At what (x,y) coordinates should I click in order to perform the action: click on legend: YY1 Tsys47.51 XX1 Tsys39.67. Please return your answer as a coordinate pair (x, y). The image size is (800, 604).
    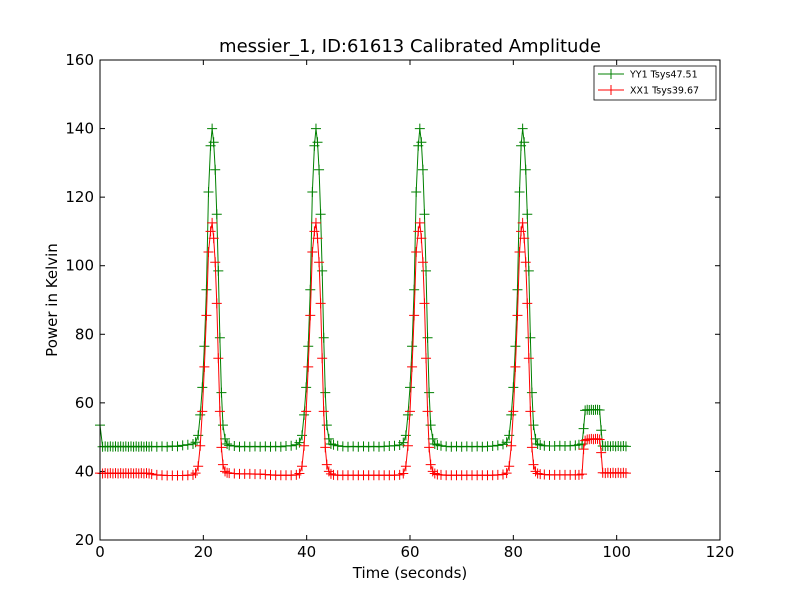
    Looking at the image, I should click on (655, 83).